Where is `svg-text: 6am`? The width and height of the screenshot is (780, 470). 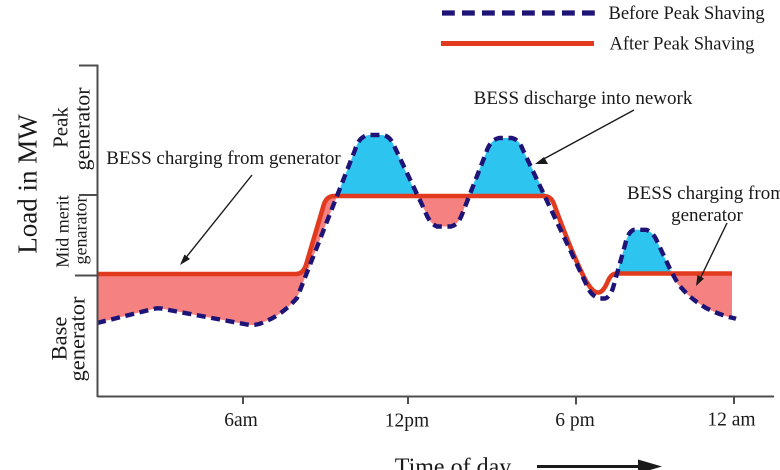 svg-text: 6am is located at coordinates (241, 420).